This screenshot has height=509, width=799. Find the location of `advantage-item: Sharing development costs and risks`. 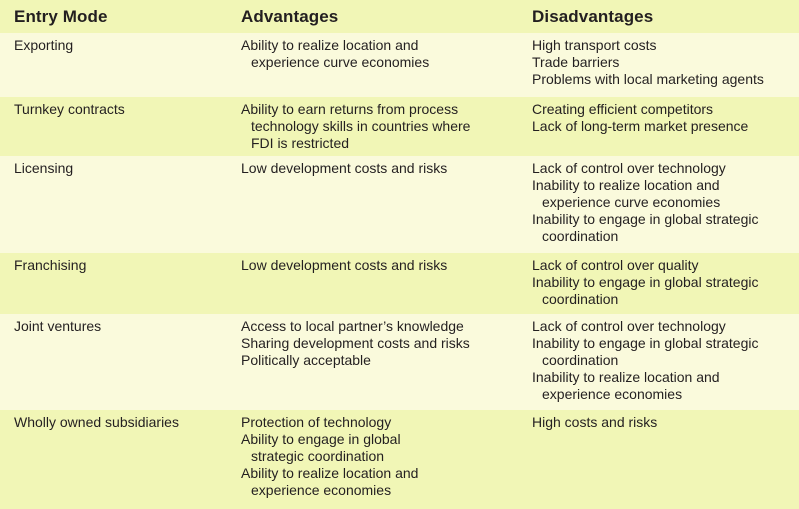

advantage-item: Sharing development costs and risks is located at coordinates (355, 343).